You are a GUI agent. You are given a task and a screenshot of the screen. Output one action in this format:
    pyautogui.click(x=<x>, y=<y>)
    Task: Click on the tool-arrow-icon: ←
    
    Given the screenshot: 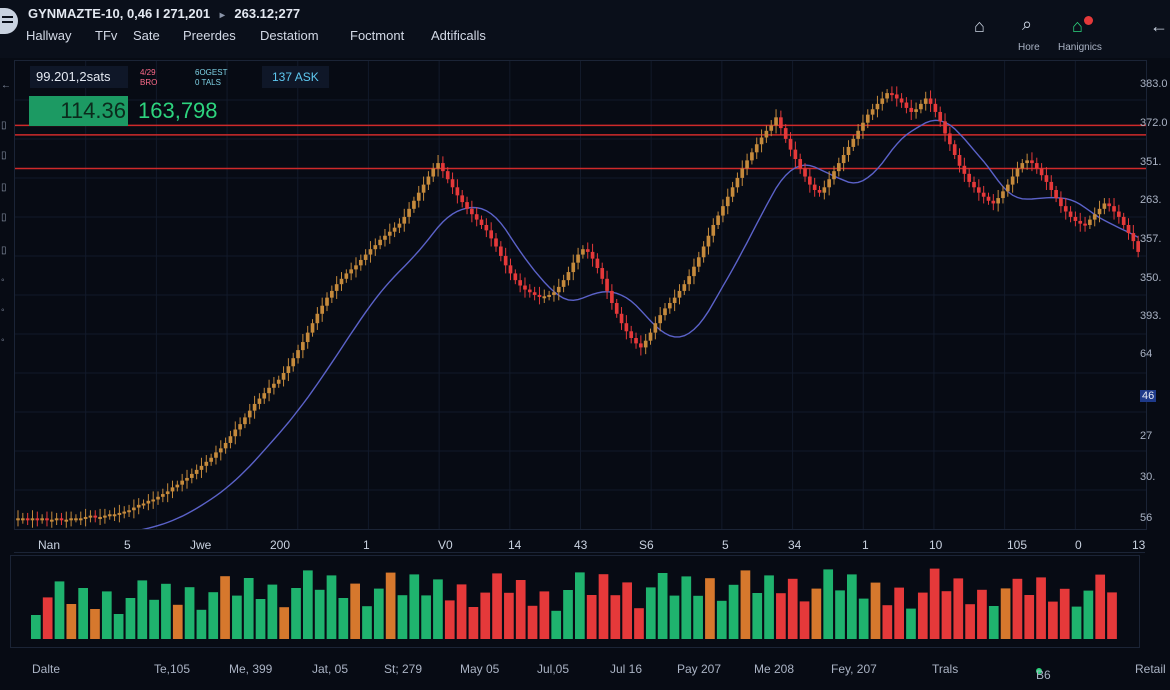 What is the action you would take?
    pyautogui.click(x=6, y=85)
    